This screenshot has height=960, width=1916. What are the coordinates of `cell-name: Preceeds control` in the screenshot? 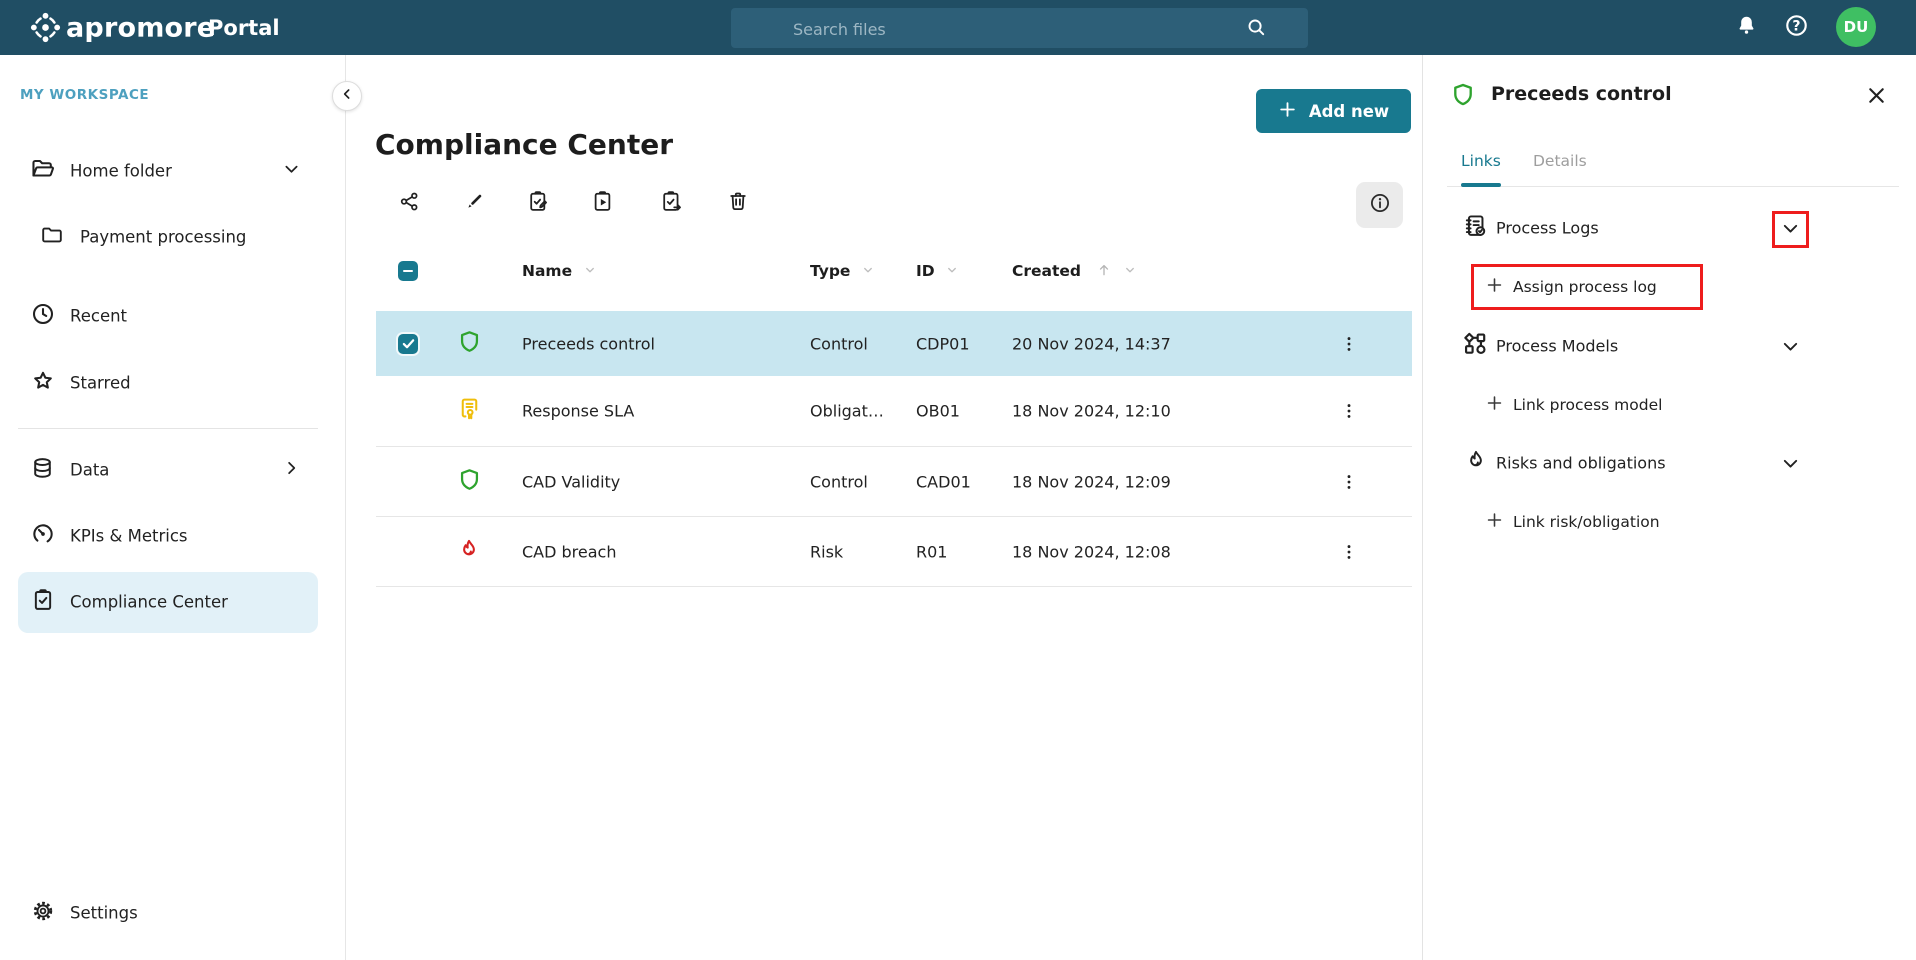 It's located at (588, 343).